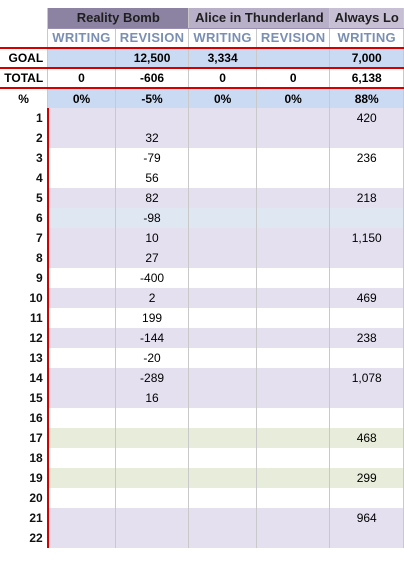 This screenshot has height=567, width=404. I want to click on day-number: 11, so click(24, 318).